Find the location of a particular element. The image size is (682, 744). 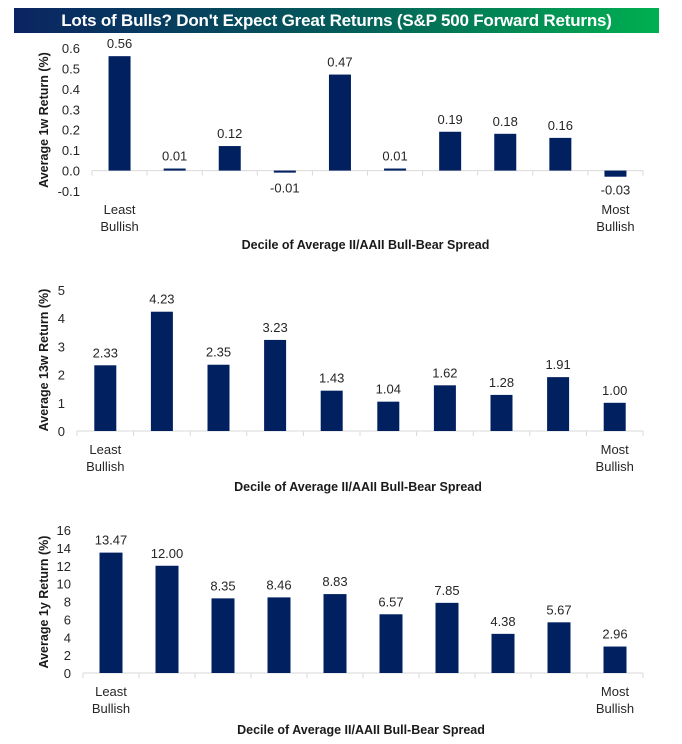

data-label: 13.47 is located at coordinates (111, 540).